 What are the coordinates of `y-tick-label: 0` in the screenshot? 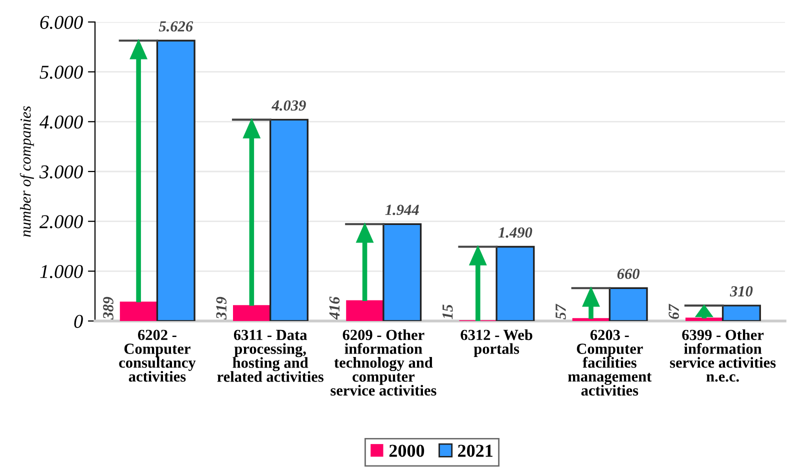 It's located at (78, 321).